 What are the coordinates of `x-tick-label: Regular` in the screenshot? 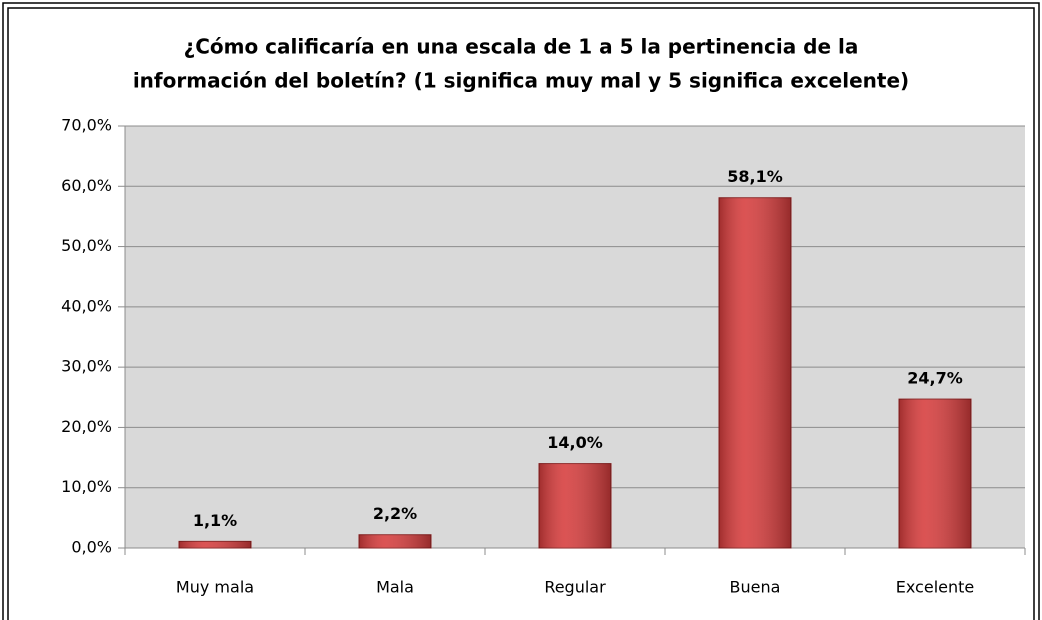 It's located at (575, 587).